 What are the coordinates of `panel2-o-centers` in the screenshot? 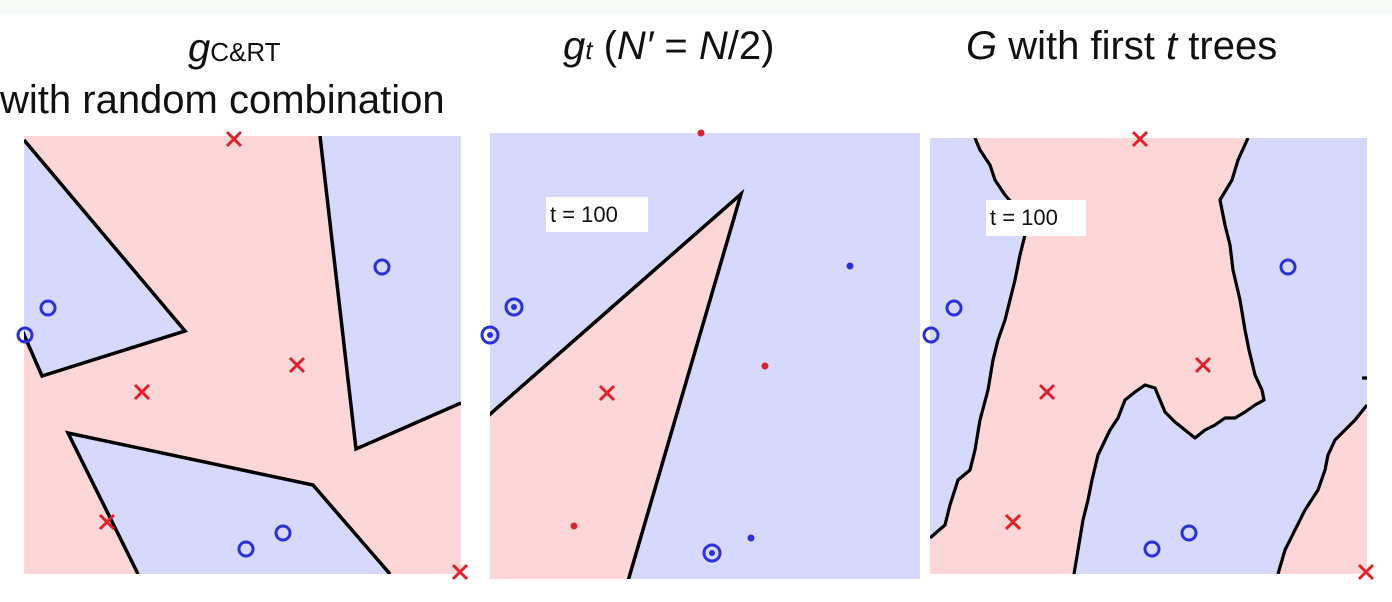 It's located at (601, 430).